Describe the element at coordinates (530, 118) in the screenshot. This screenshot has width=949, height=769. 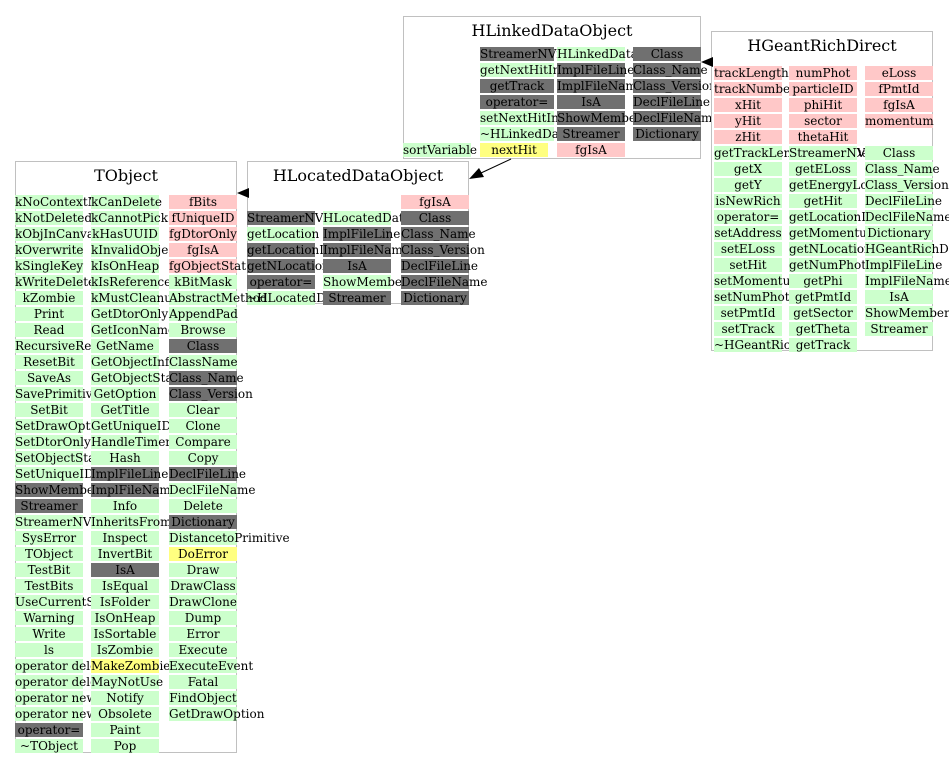
I see `member-label: setNextHitIndex` at that location.